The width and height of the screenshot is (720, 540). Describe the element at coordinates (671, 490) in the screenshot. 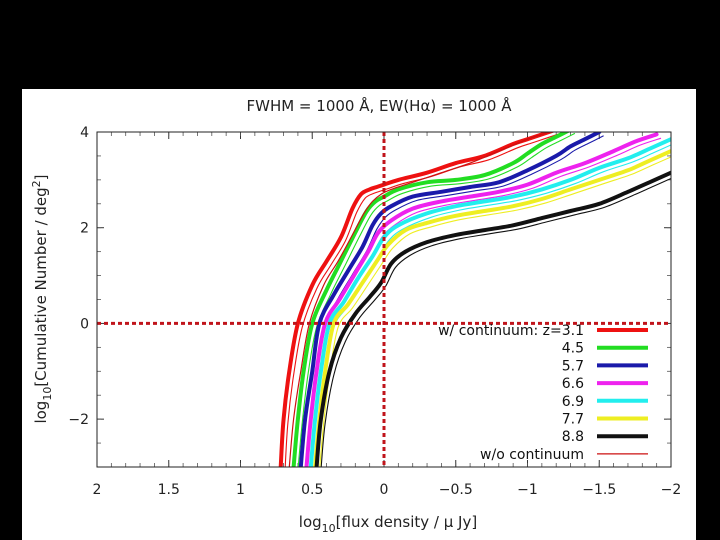

I see `x-tick-label: −2` at that location.